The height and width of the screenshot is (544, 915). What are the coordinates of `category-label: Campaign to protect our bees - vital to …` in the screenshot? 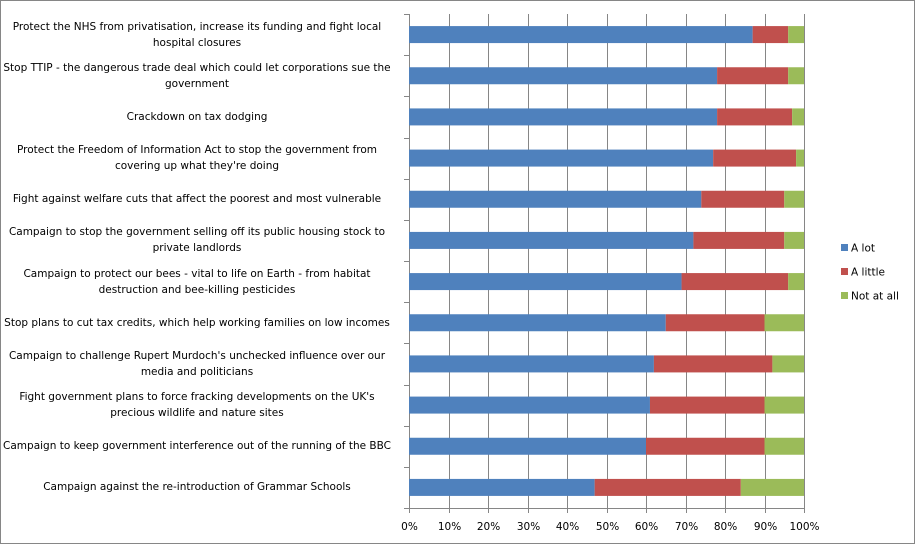 It's located at (197, 281).